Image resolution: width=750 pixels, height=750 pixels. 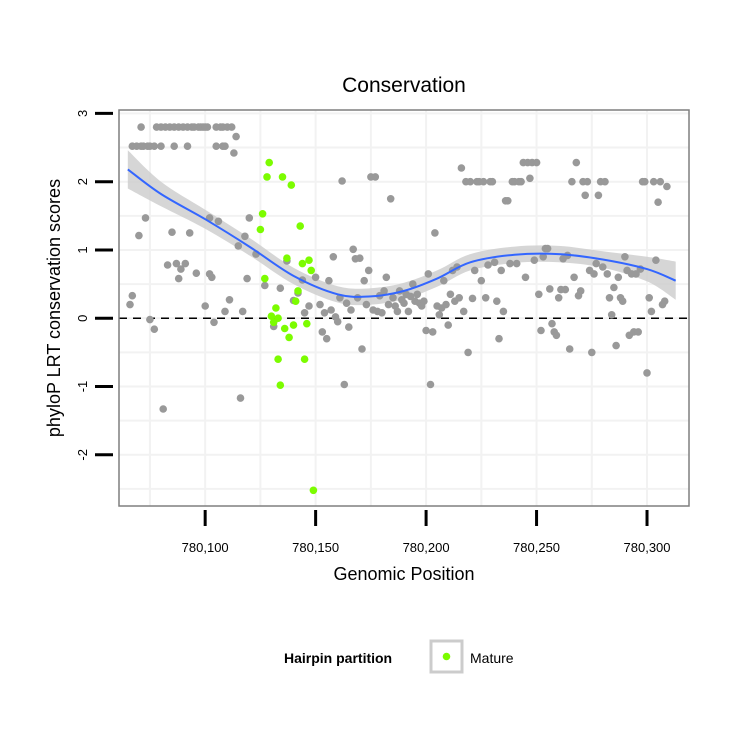 What do you see at coordinates (446, 656) in the screenshot?
I see `legend-key-mature` at bounding box center [446, 656].